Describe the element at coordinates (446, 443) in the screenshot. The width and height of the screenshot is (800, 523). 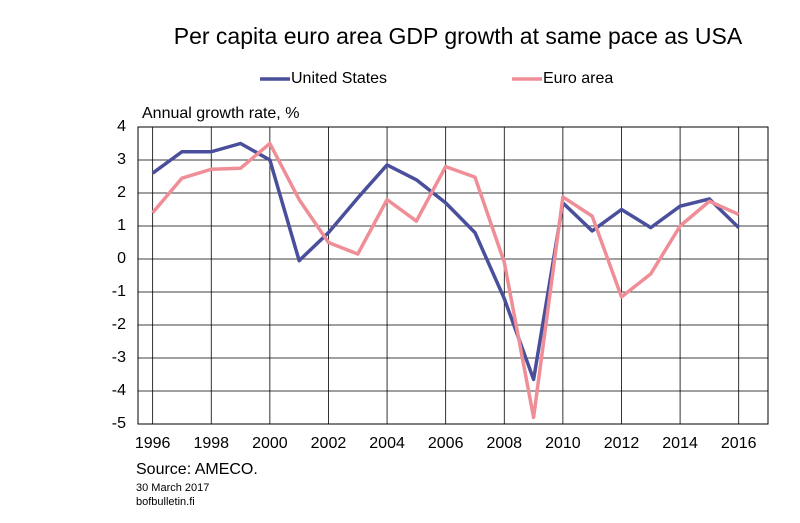
I see `x-tick-label: 2006` at that location.